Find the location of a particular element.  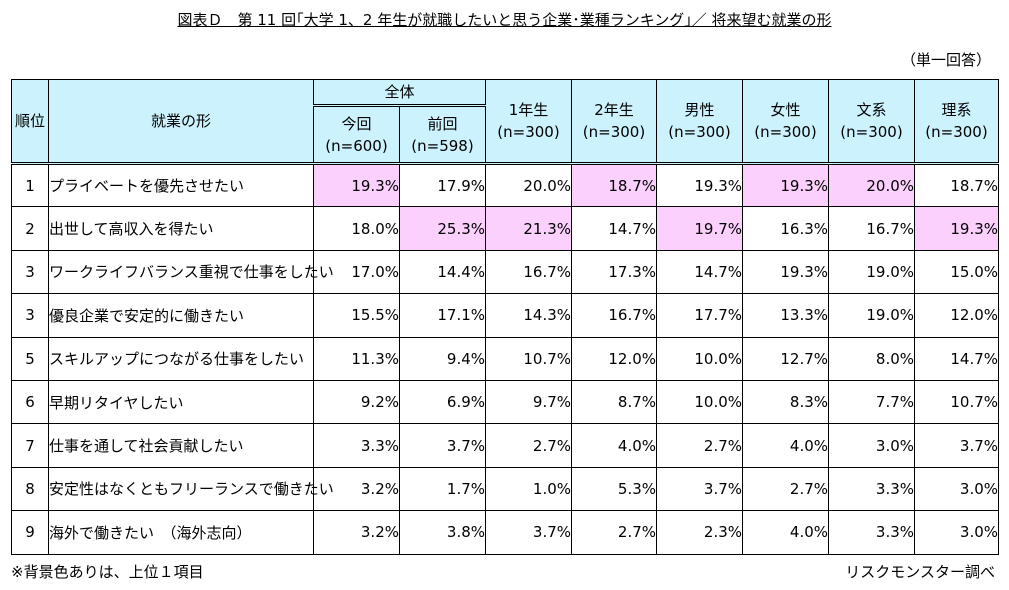

value-cell: 6.9% is located at coordinates (442, 402).